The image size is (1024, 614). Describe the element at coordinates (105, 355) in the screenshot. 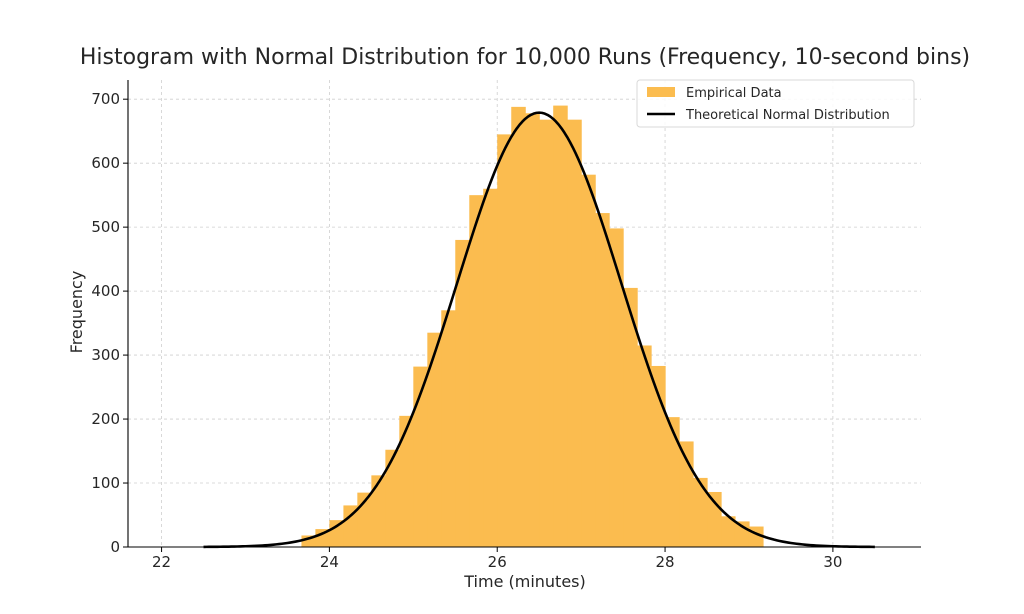

I see `y-tick-label: 300` at that location.